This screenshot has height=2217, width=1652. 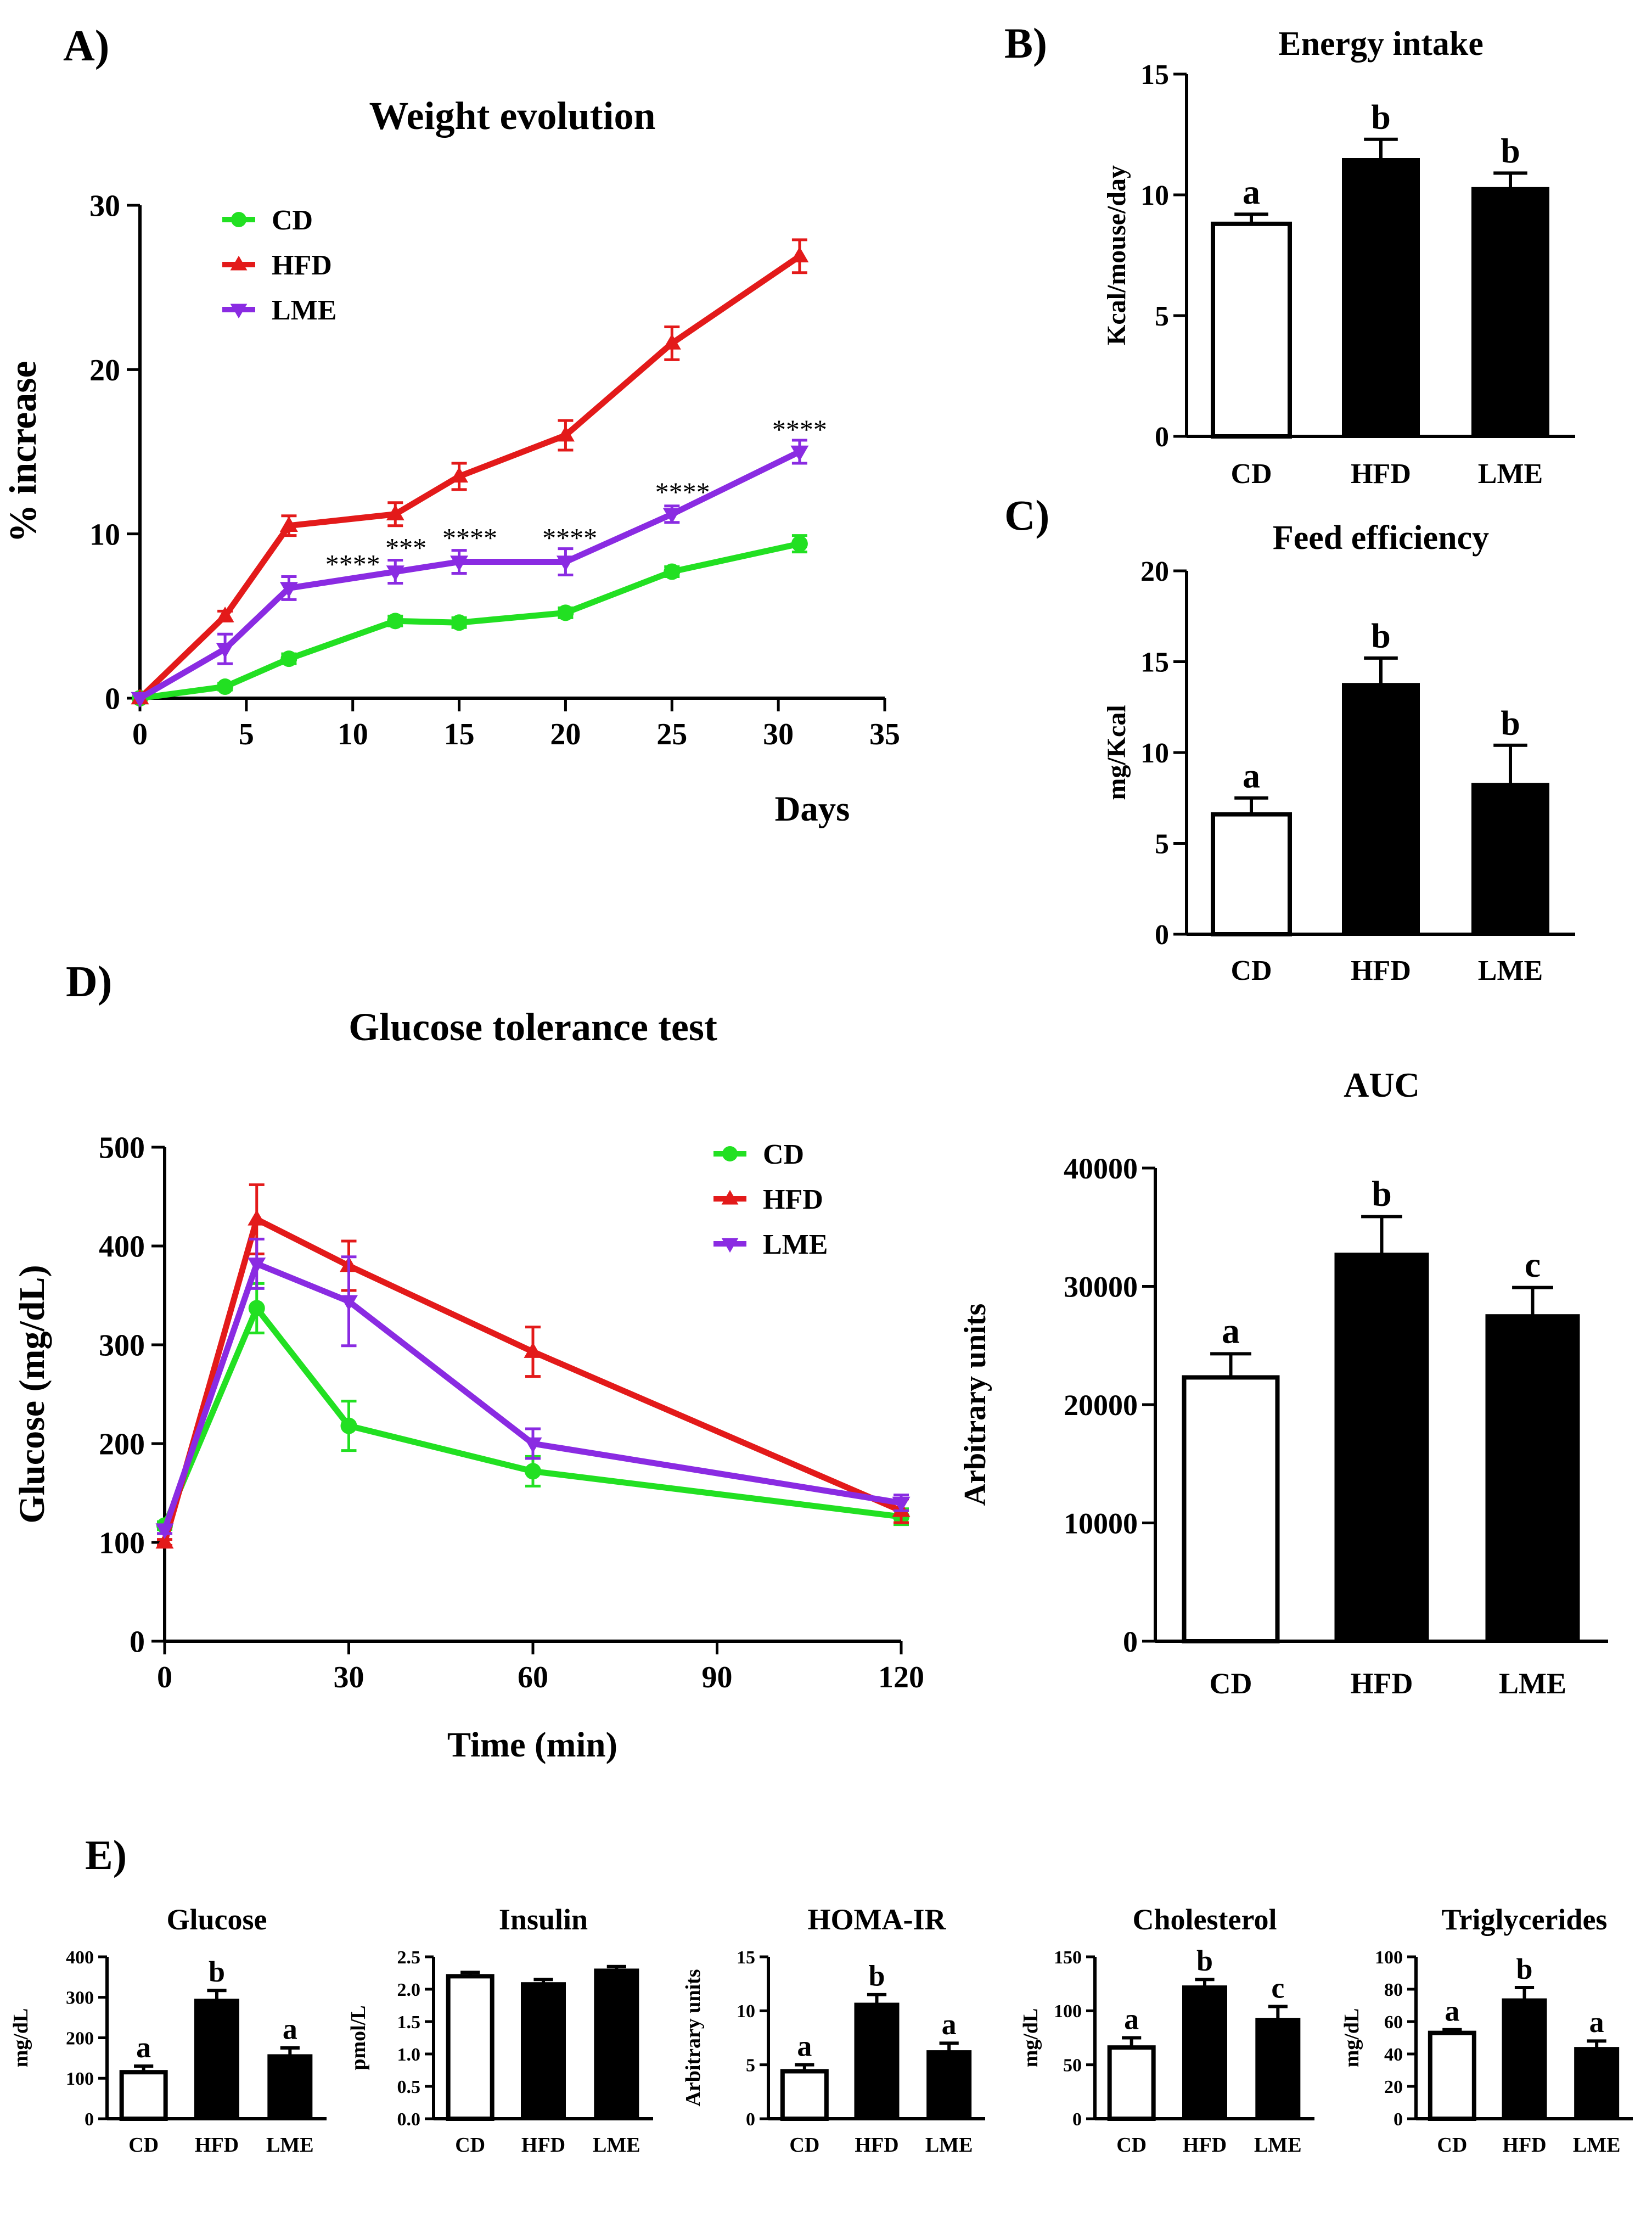 I want to click on chart-title: Feed efficiency, so click(x=1381, y=538).